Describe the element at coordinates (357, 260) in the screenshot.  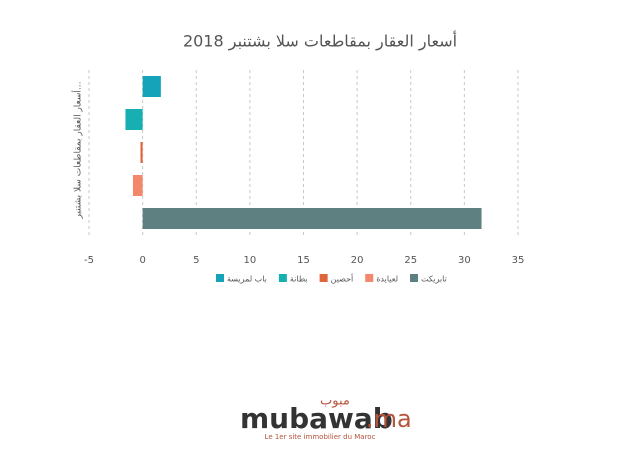
I see `x-tick-label: 20` at that location.